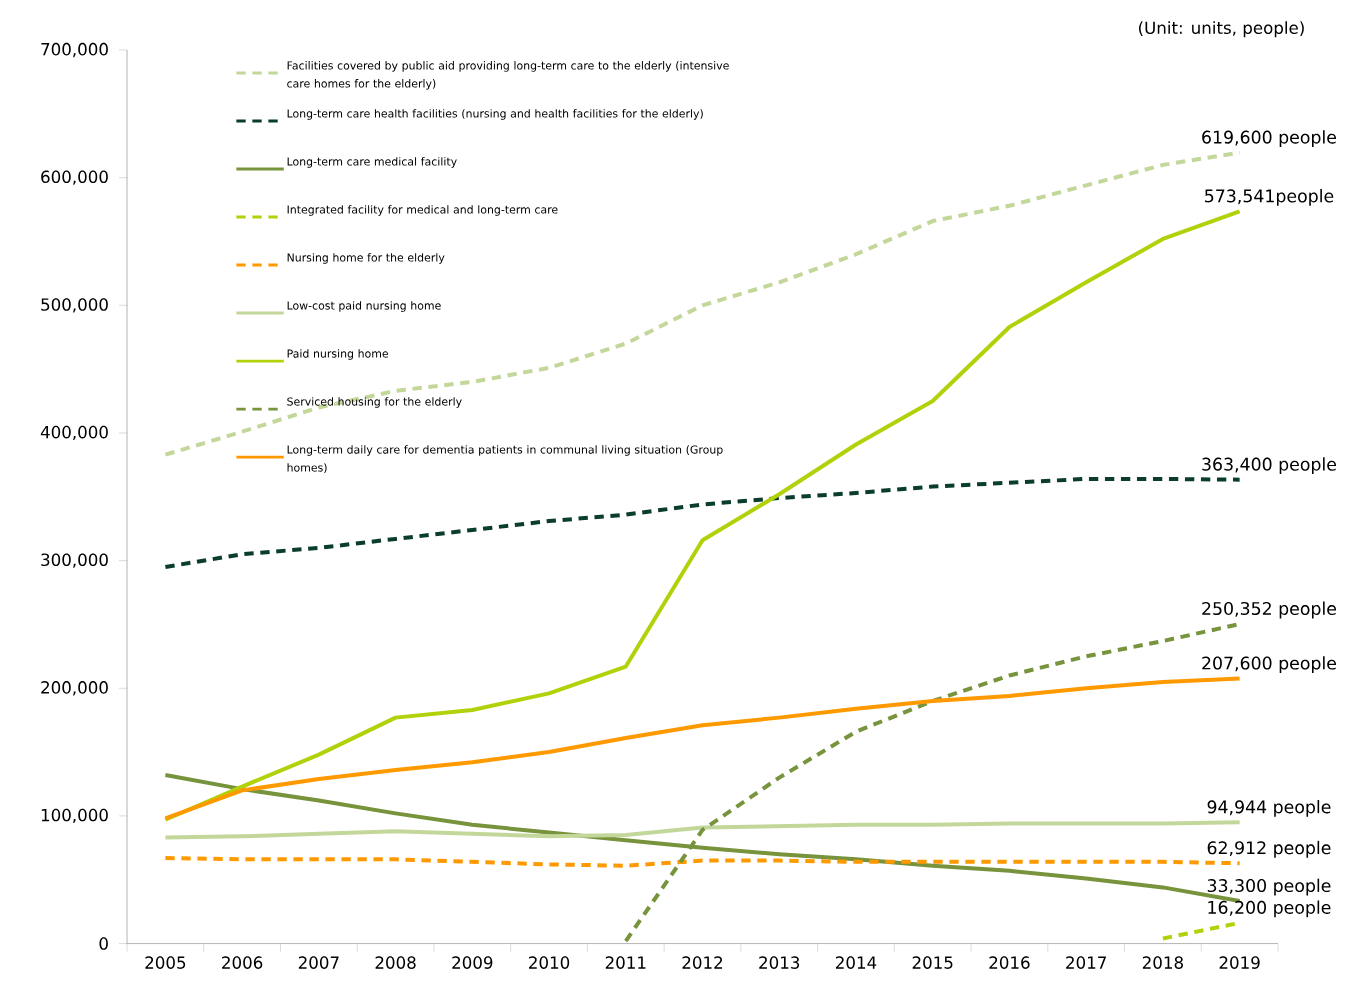 The width and height of the screenshot is (1359, 986). What do you see at coordinates (318, 963) in the screenshot?
I see `x-tick-label: 2007` at bounding box center [318, 963].